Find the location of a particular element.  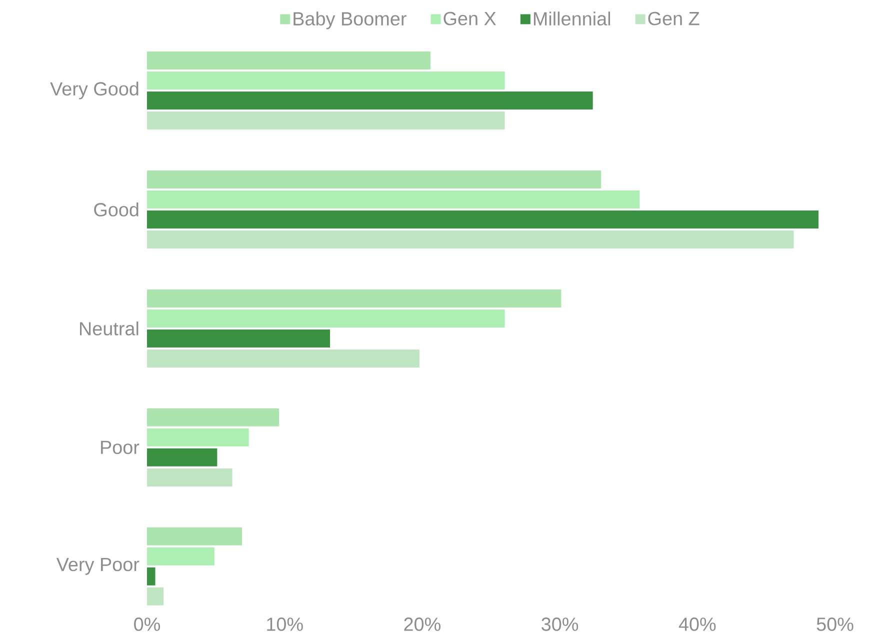

legend-label: Baby Boomer is located at coordinates (350, 21).